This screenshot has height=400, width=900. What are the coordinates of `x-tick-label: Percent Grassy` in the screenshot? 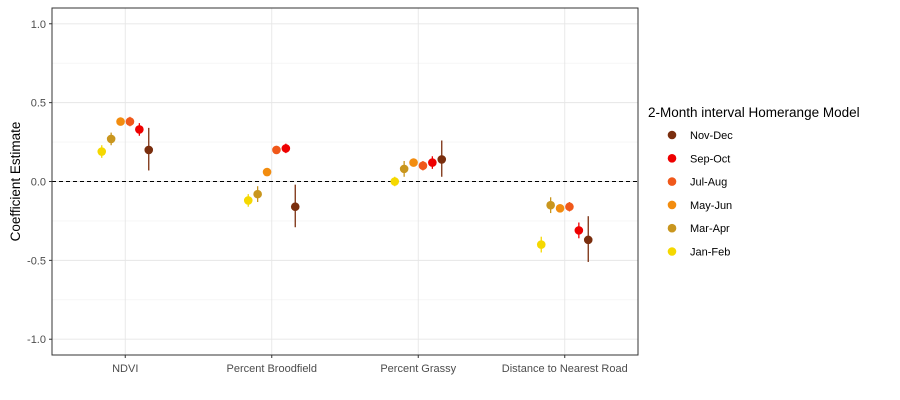 It's located at (418, 369).